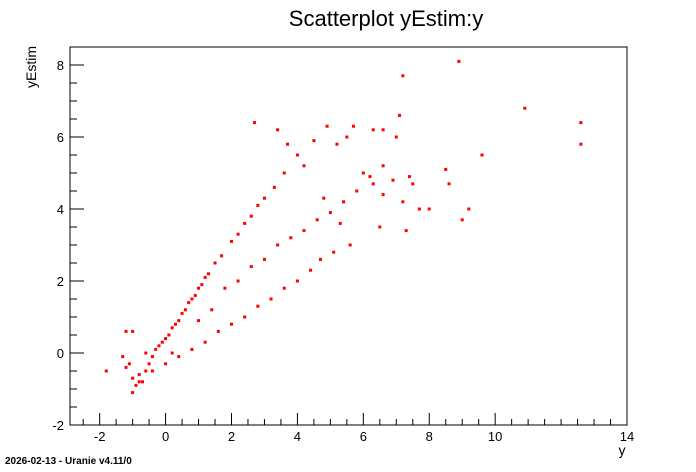  I want to click on y-tick-label: 2, so click(60, 281).